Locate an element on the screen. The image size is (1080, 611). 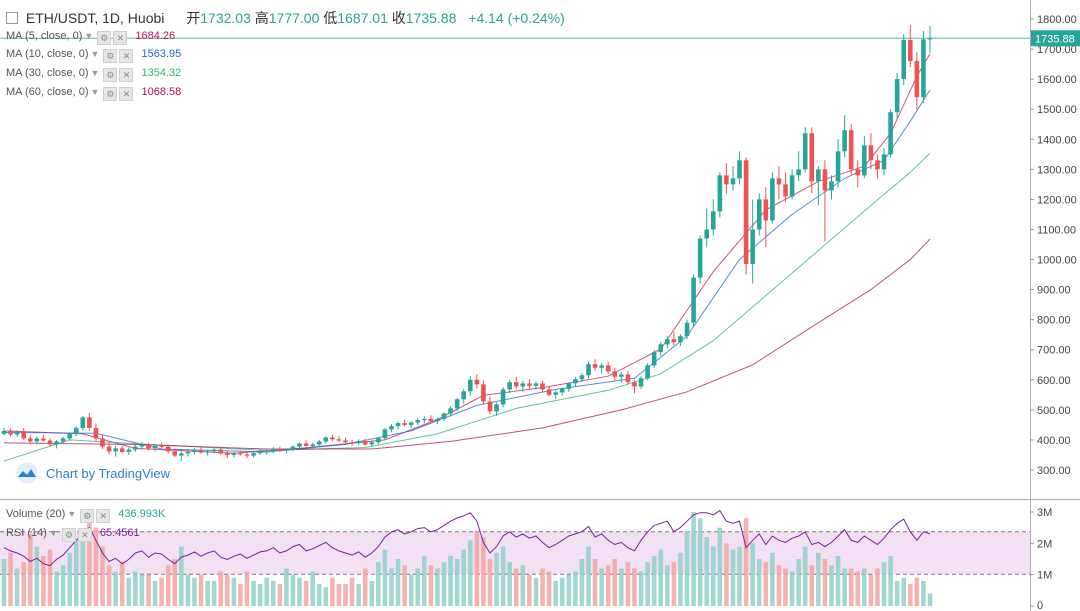
rsi-line-group is located at coordinates (467, 538).